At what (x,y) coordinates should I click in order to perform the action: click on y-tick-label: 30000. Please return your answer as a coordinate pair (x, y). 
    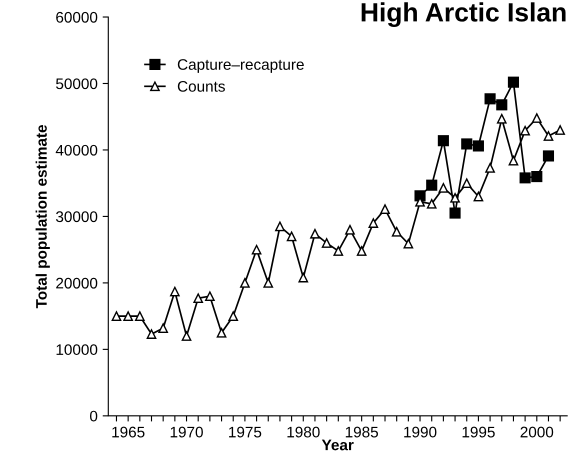
    Looking at the image, I should click on (77, 216).